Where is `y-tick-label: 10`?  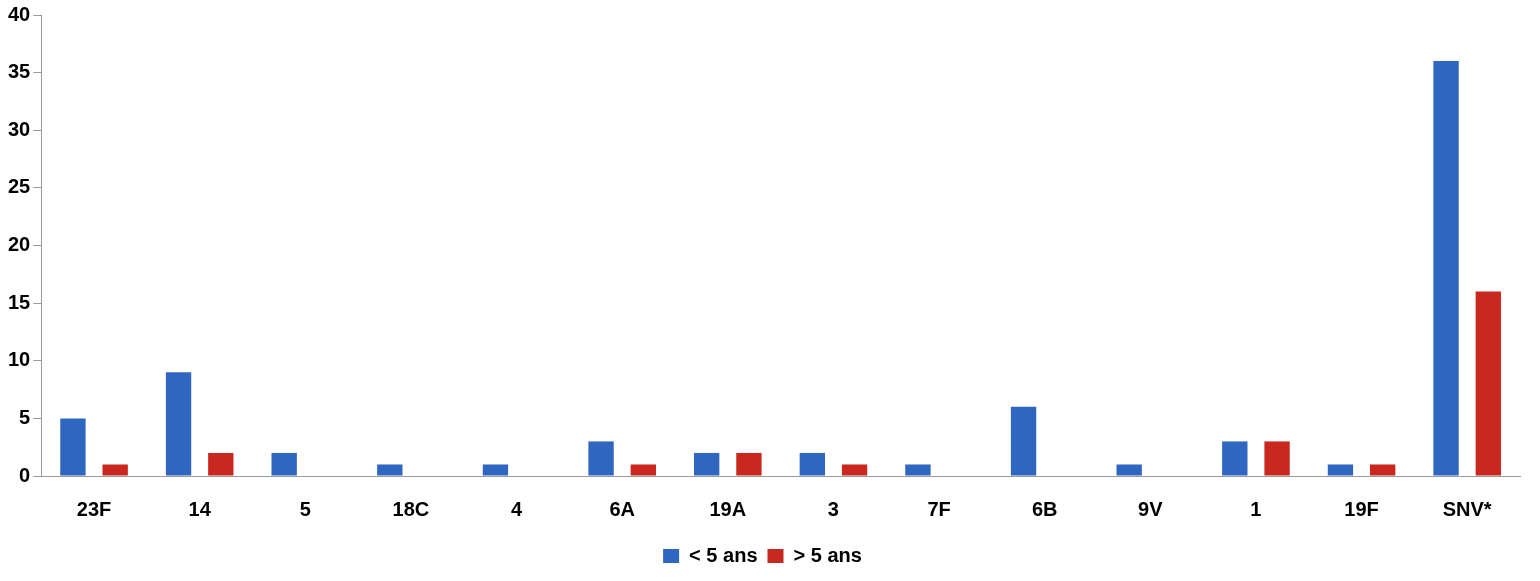 y-tick-label: 10 is located at coordinates (19, 359).